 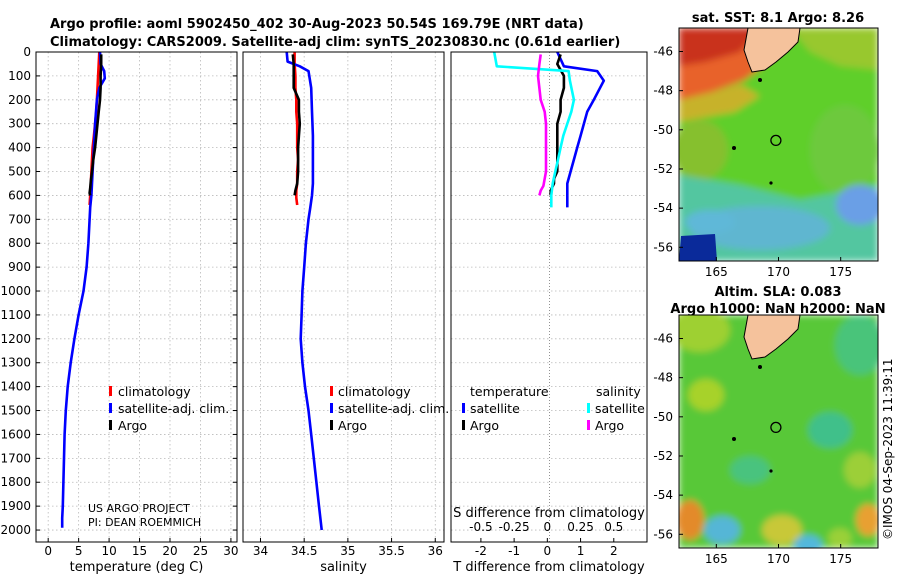 I want to click on legend-heading-temperature: temperature, so click(x=509, y=391).